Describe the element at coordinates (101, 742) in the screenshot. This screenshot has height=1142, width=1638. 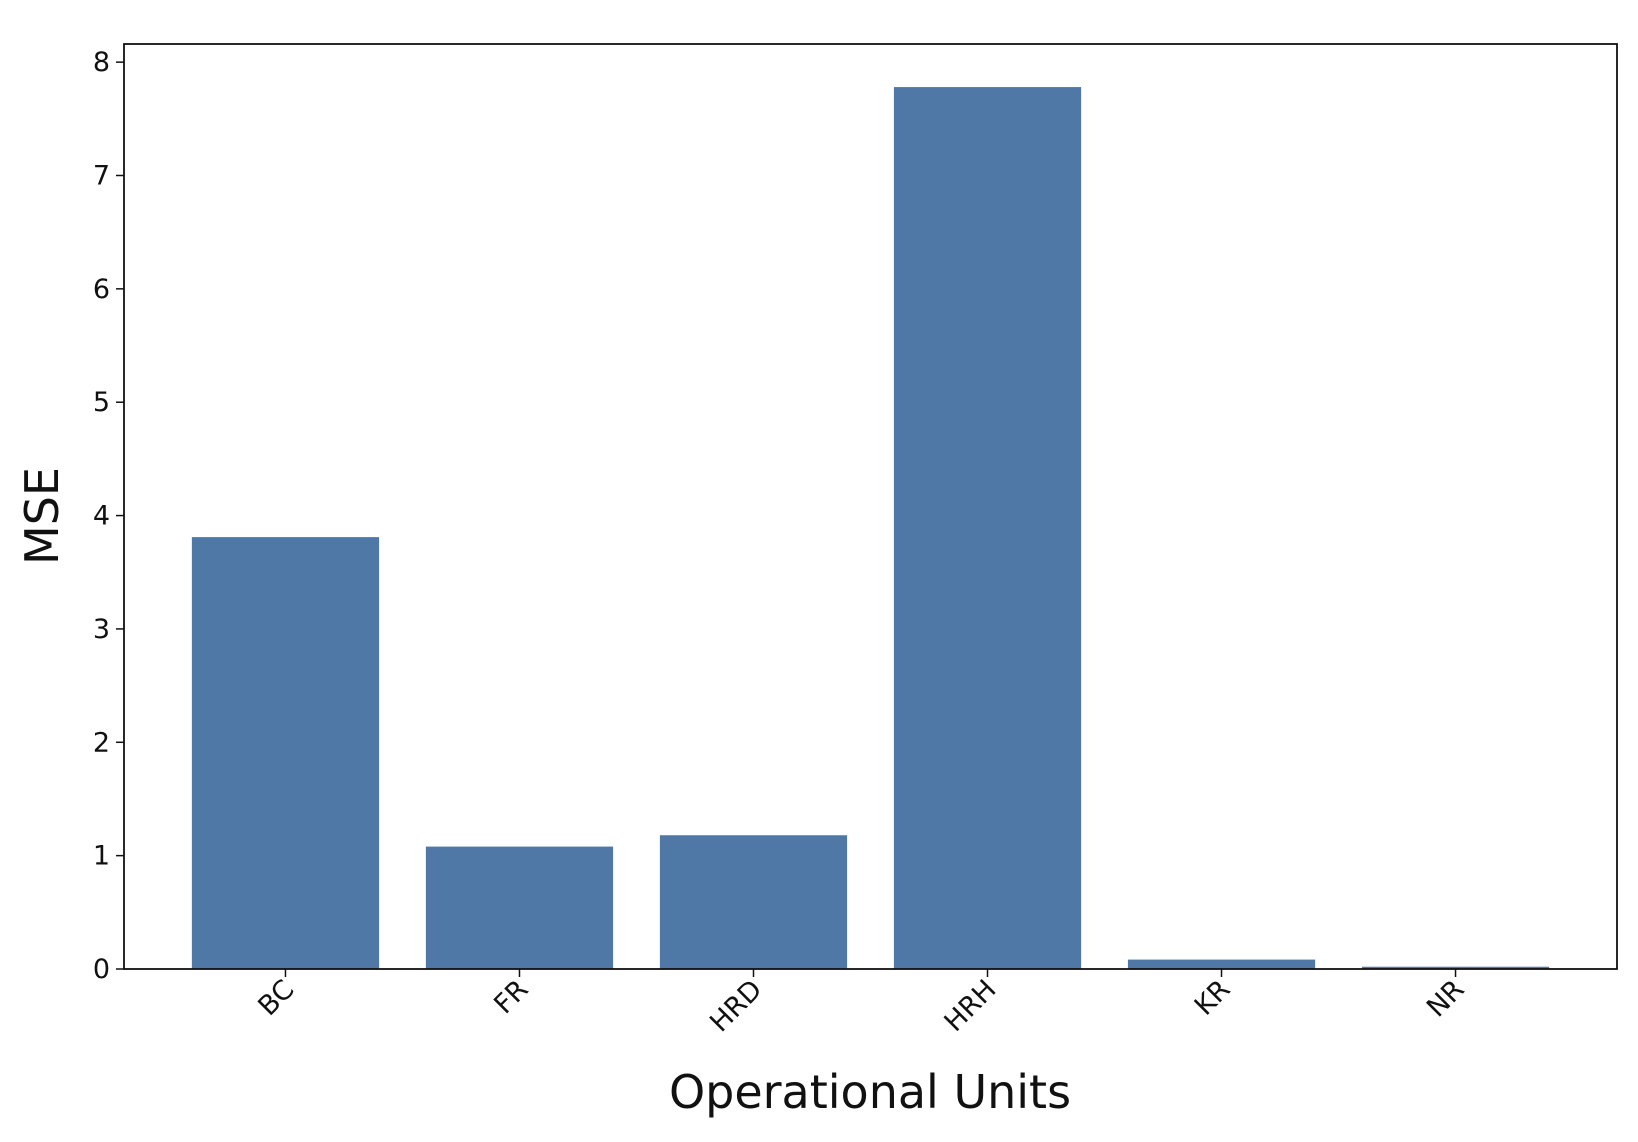
I see `y-tick-label: 2` at that location.